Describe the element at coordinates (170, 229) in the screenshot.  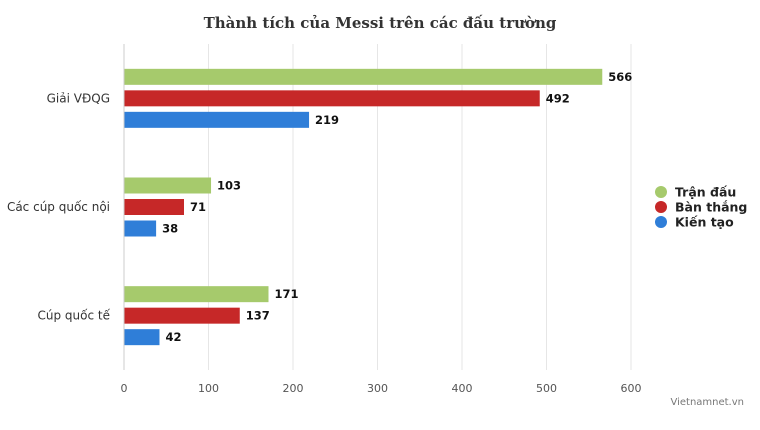
I see `data-label: 38` at that location.